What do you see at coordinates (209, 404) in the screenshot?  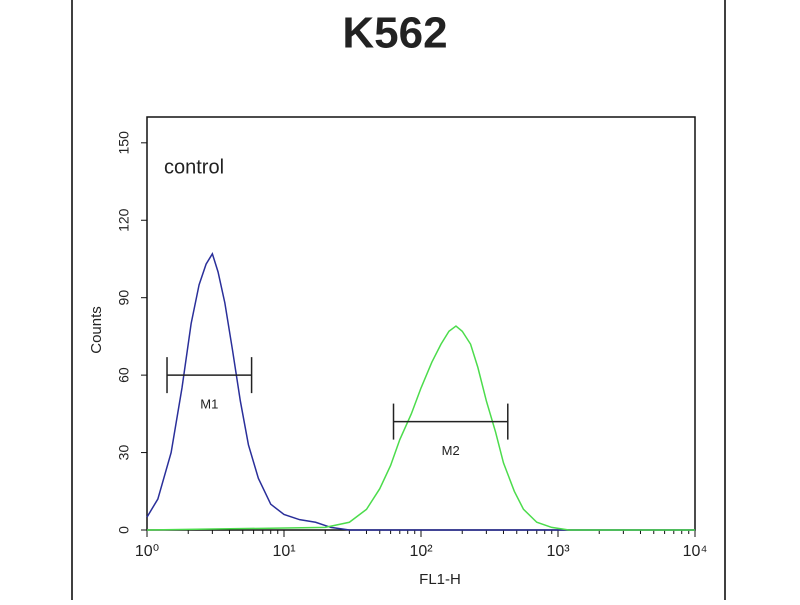 I see `marker-label: M1` at bounding box center [209, 404].